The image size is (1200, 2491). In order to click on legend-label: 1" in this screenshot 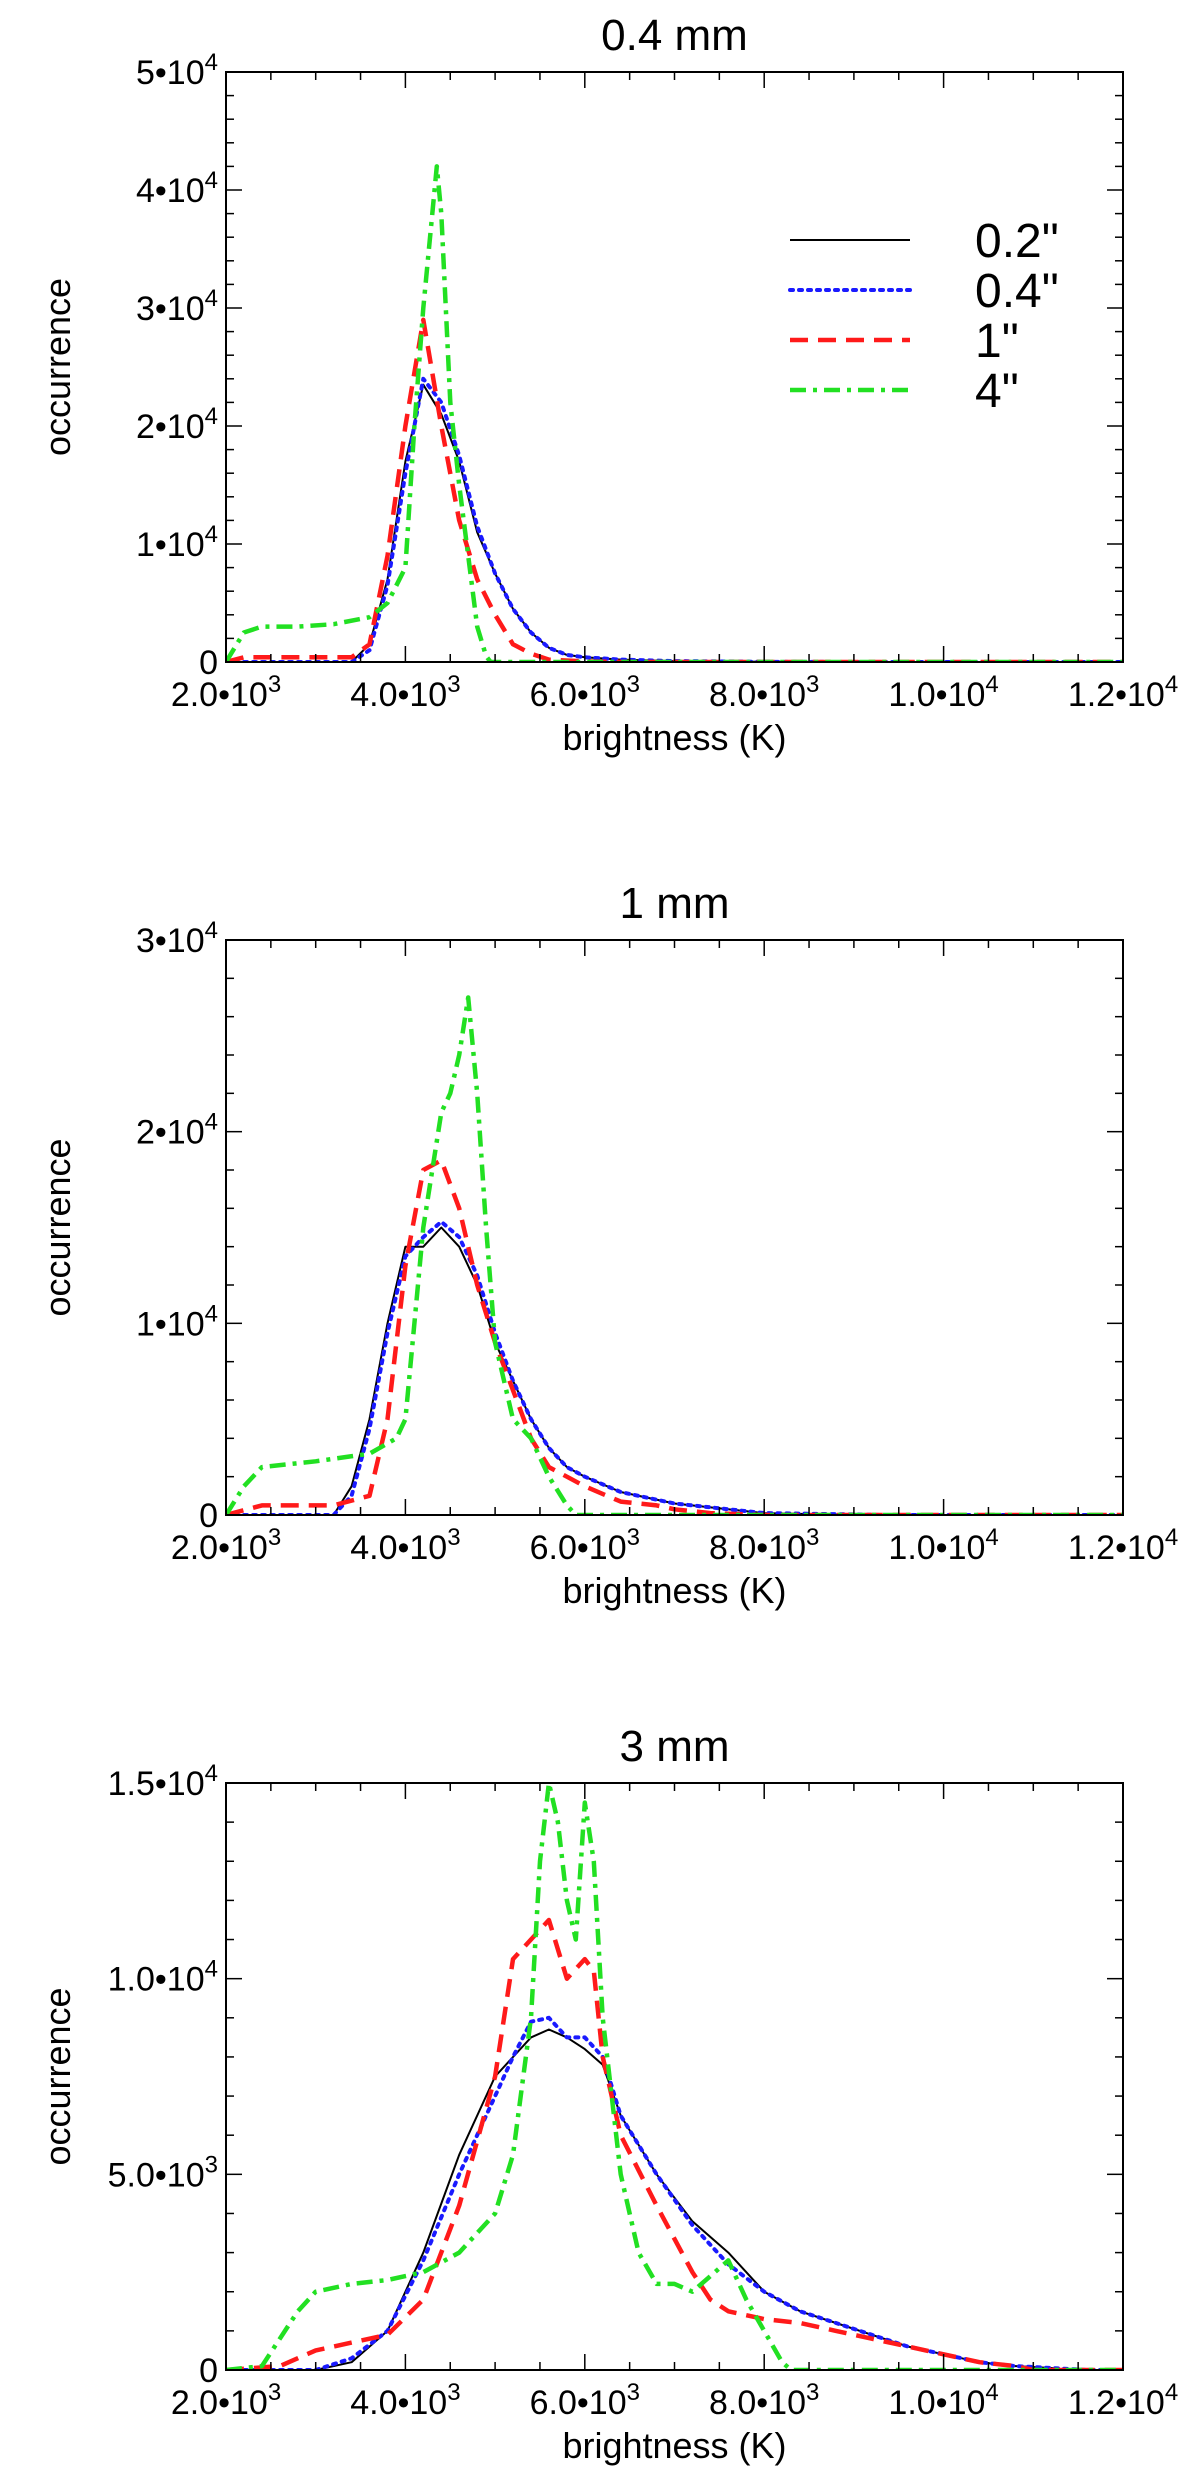, I will do `click(997, 341)`.